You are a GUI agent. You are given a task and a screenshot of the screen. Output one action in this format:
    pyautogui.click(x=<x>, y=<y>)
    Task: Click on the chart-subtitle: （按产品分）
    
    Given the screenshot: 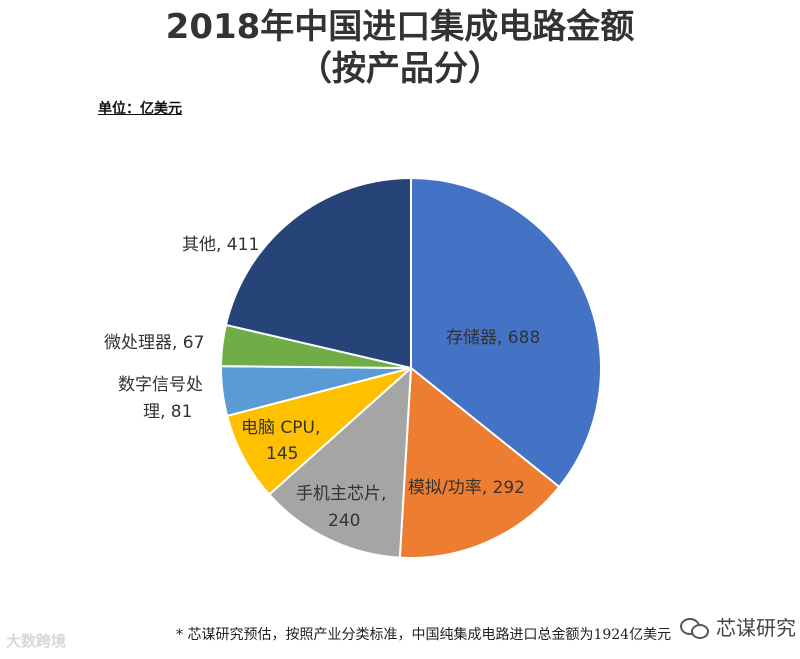 What is the action you would take?
    pyautogui.click(x=400, y=69)
    